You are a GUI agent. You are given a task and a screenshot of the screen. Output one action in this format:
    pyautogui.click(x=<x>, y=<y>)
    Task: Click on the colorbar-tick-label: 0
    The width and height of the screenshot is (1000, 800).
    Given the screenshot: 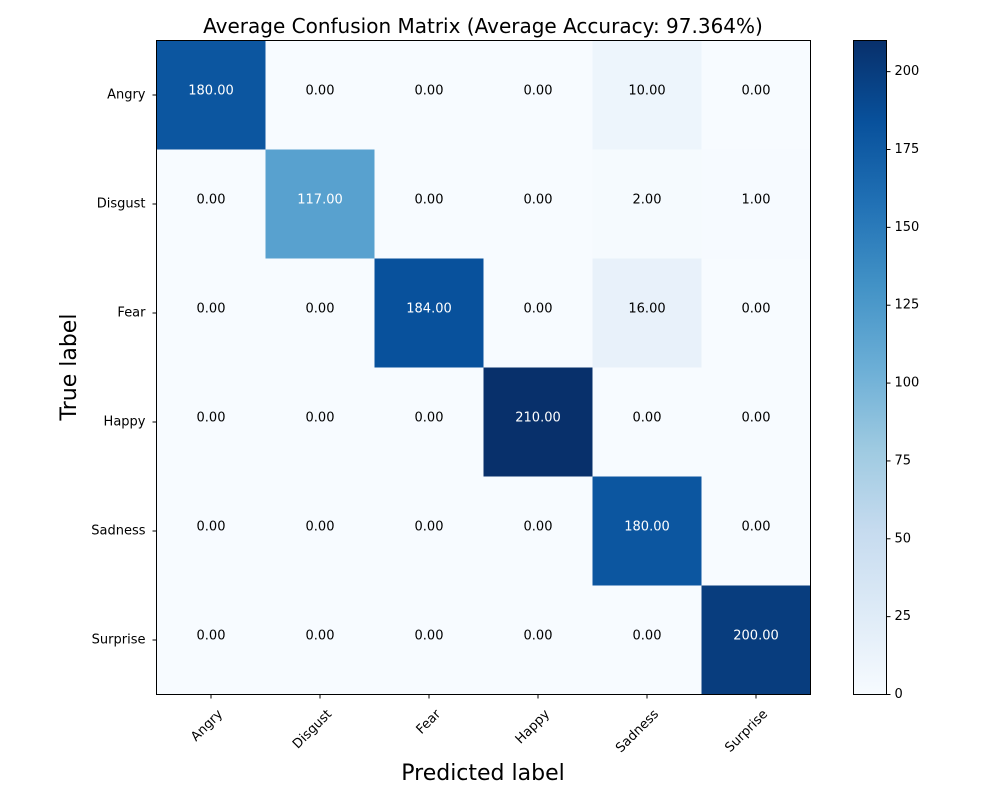 What is the action you would take?
    pyautogui.click(x=899, y=694)
    